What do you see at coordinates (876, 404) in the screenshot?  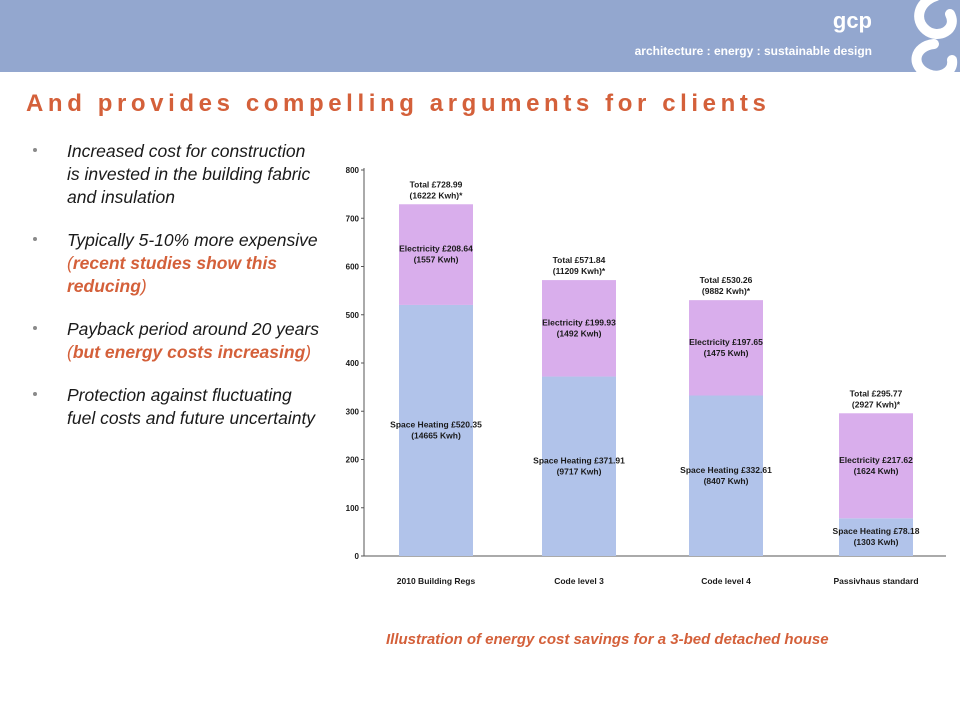 I see `total-label: (2927 Kwh)*` at bounding box center [876, 404].